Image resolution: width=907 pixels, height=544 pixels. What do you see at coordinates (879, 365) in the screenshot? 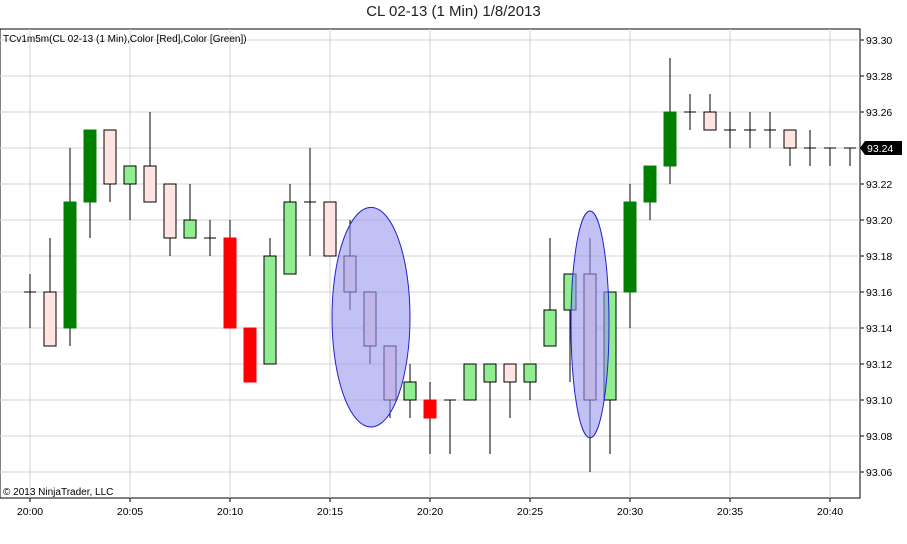
I see `y-tick-label: 93.12` at bounding box center [879, 365].